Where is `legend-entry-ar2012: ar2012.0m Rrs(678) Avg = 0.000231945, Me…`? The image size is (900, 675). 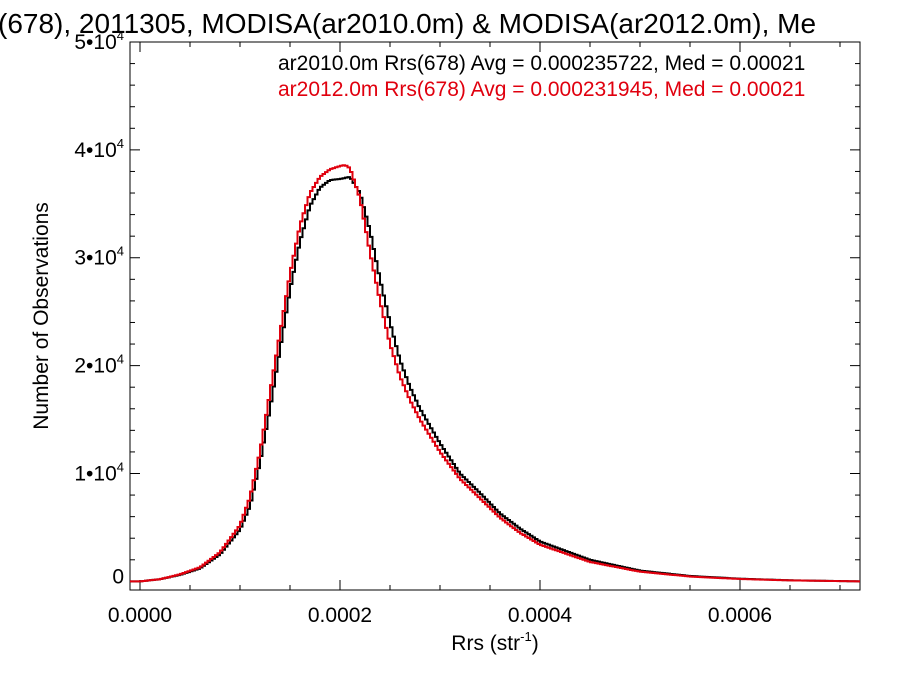 legend-entry-ar2012: ar2012.0m Rrs(678) Avg = 0.000231945, Me… is located at coordinates (541, 89).